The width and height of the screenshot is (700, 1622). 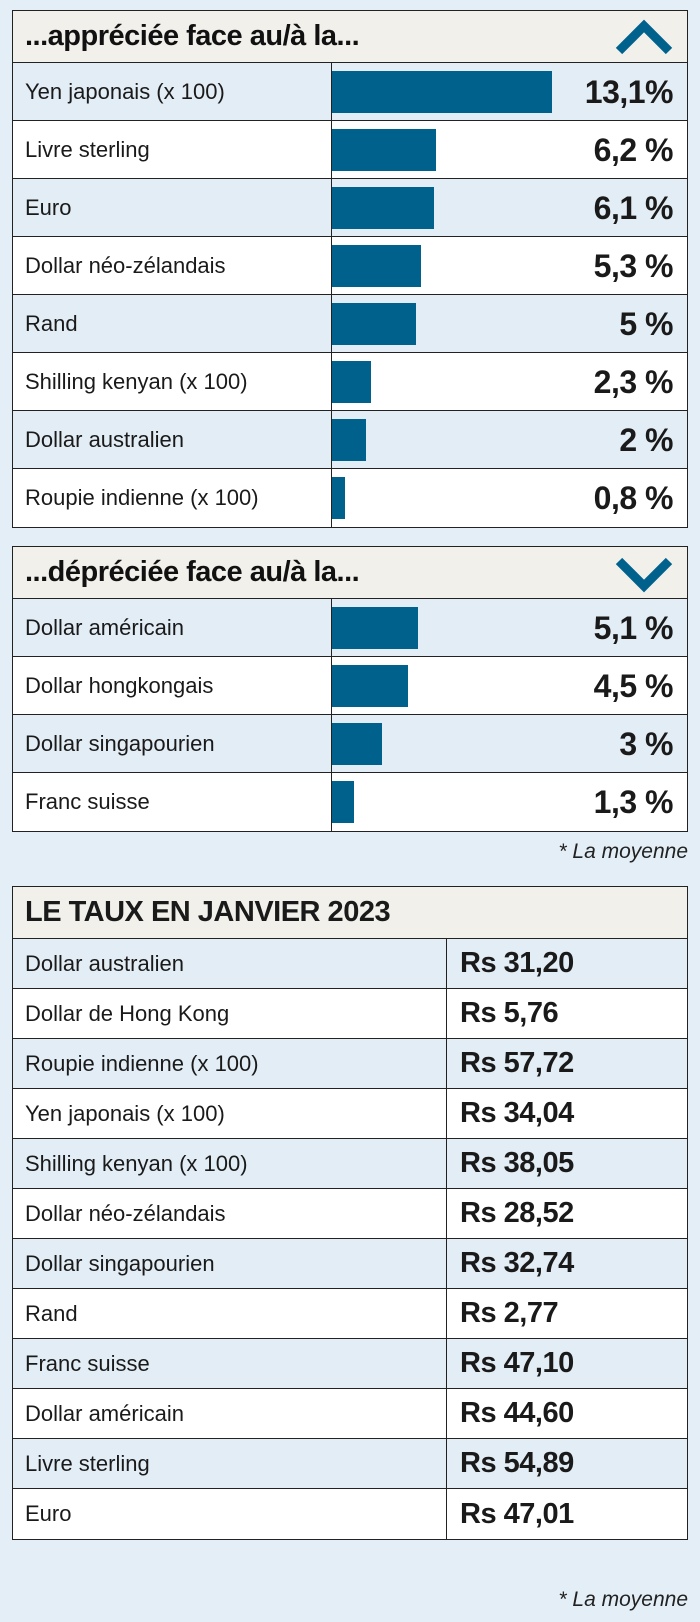 I want to click on rates-header: LE TAUX EN JANVIER 2023, so click(x=350, y=913).